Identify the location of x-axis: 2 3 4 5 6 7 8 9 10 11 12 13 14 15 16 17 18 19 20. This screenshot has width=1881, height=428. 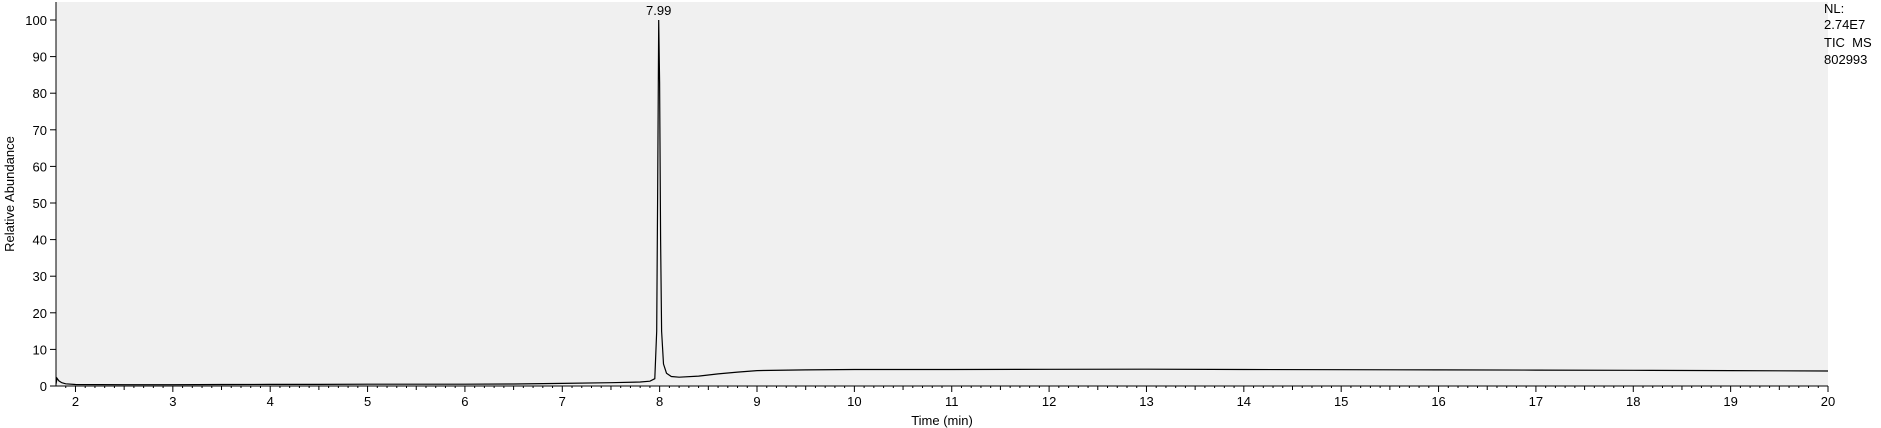
(950, 397).